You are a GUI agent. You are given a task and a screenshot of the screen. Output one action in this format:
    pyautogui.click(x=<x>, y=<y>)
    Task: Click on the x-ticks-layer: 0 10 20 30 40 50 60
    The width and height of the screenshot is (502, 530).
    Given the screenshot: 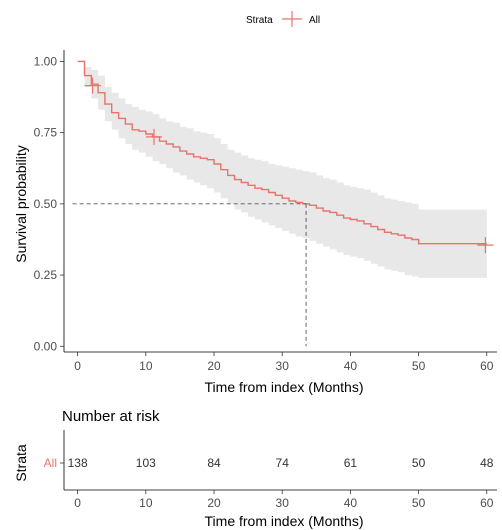 What is the action you would take?
    pyautogui.click(x=284, y=362)
    